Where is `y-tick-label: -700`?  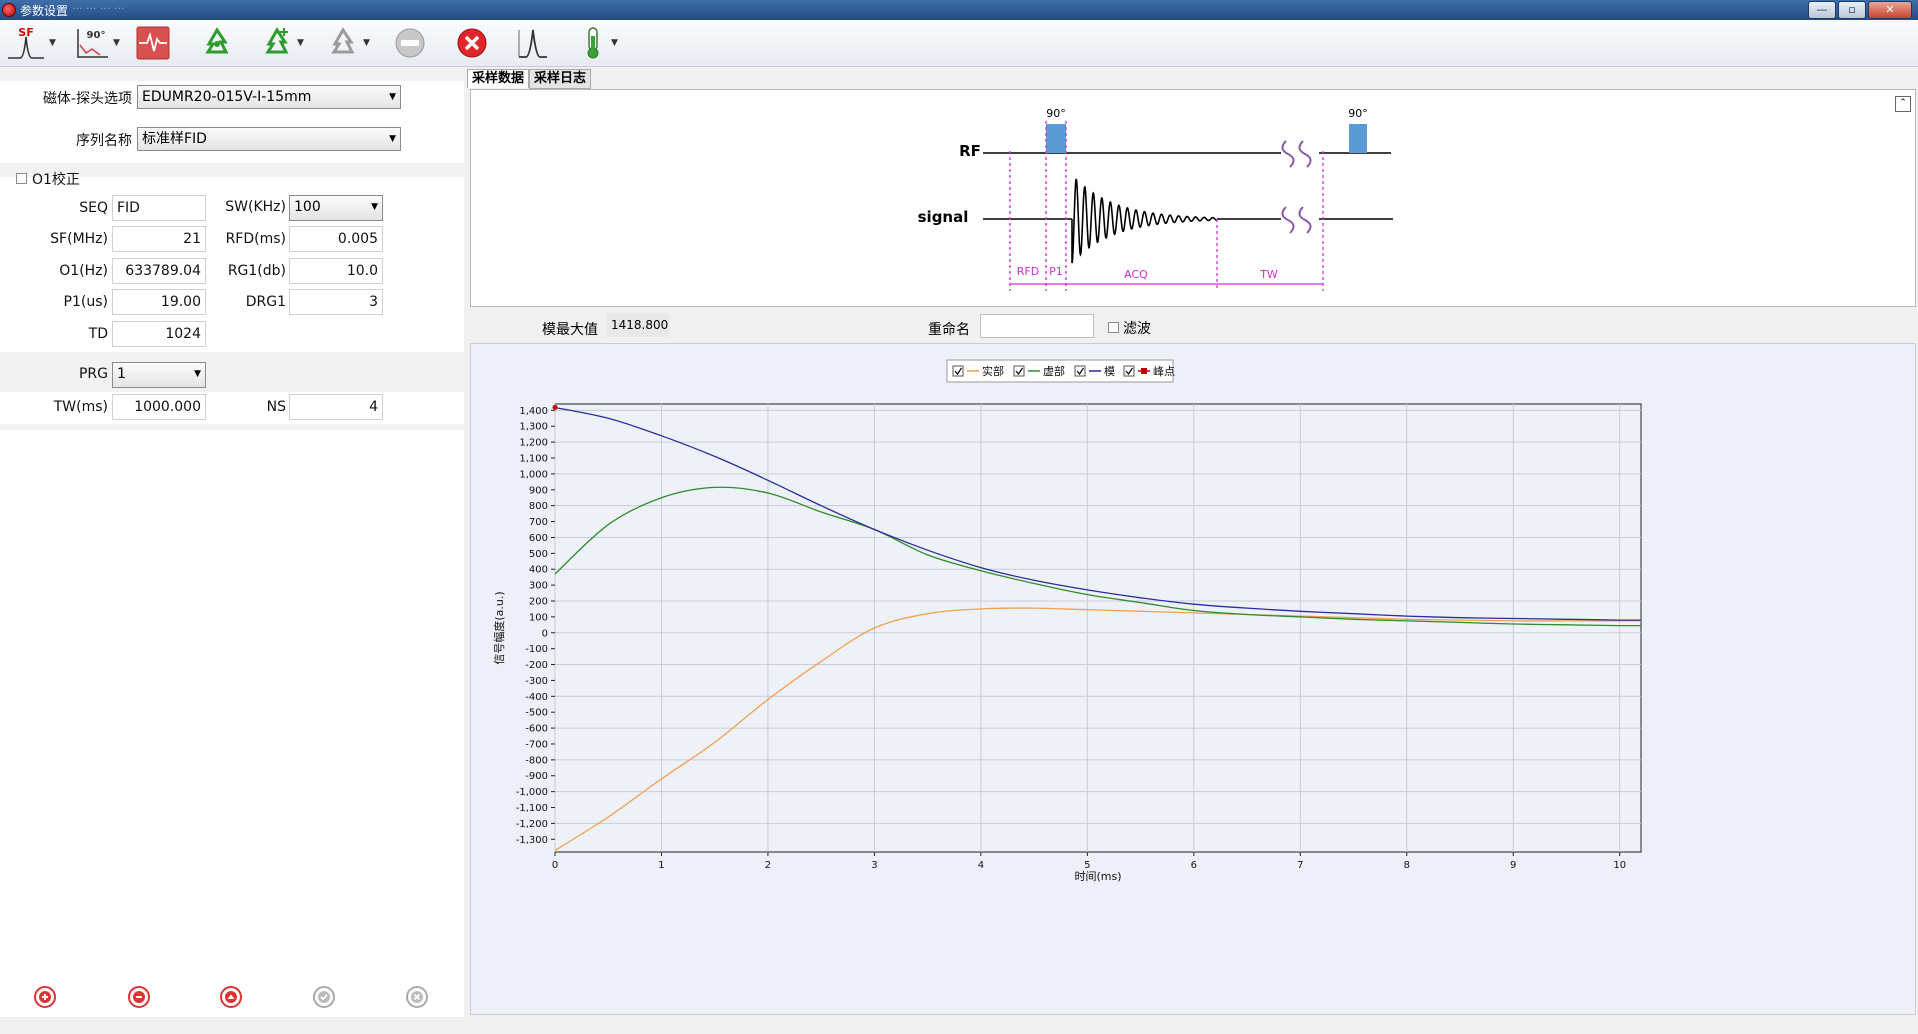
y-tick-label: -700 is located at coordinates (536, 744).